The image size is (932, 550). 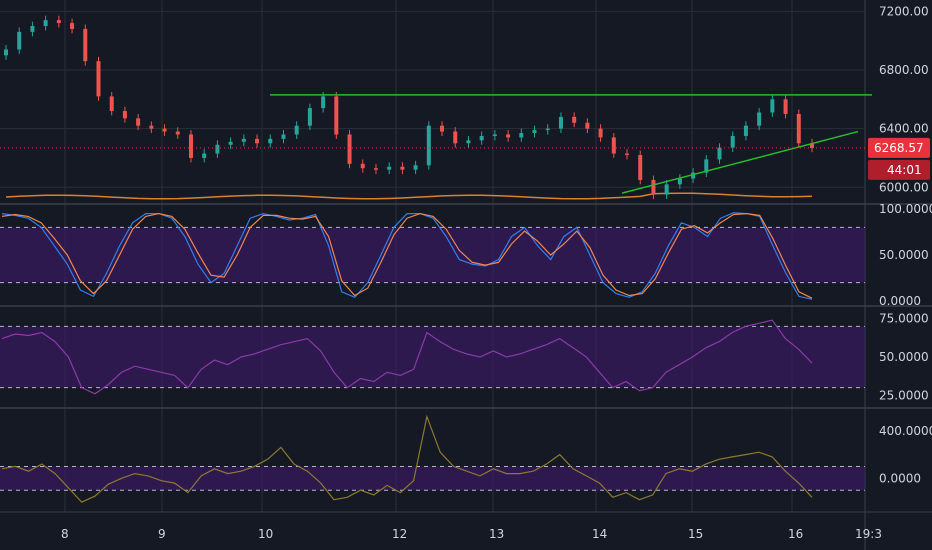 I want to click on rsi-tick-label: 50.0000, so click(x=904, y=357).